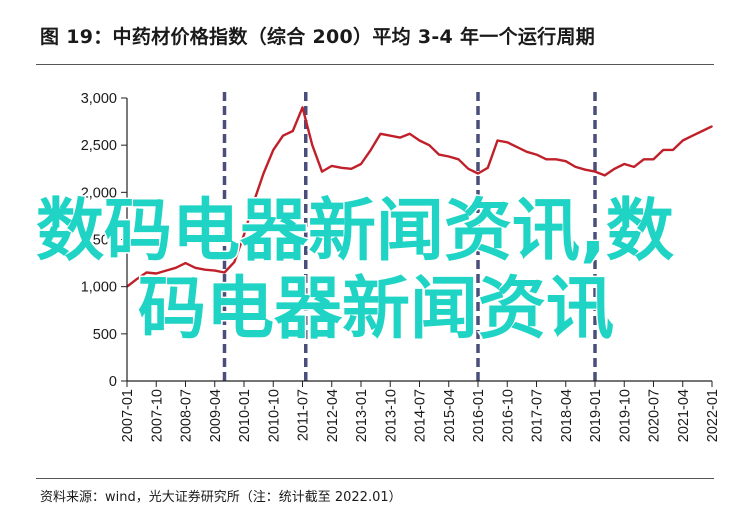  What do you see at coordinates (157, 415) in the screenshot?
I see `x-tick-label: 2007-10` at bounding box center [157, 415].